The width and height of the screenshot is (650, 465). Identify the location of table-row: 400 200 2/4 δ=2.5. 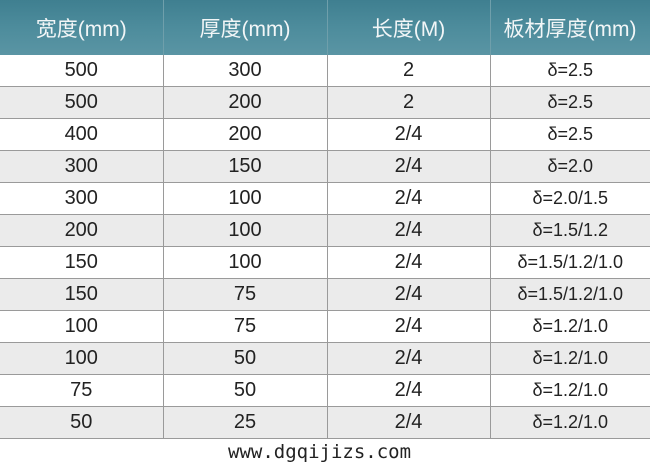
(325, 134).